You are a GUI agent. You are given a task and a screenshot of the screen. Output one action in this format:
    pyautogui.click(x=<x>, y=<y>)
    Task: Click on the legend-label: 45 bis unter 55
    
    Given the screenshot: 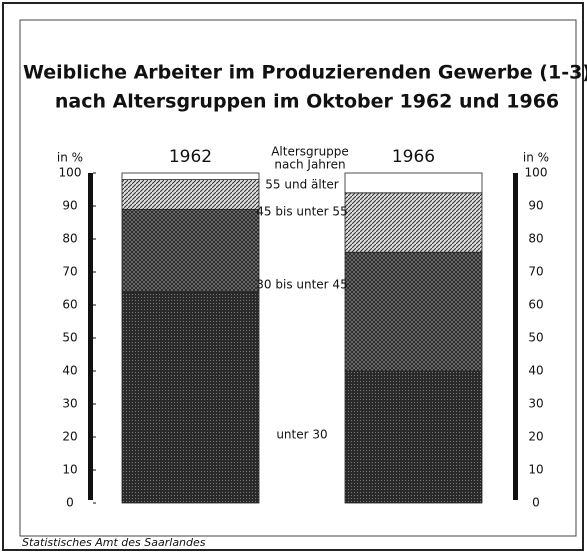 What is the action you would take?
    pyautogui.click(x=301, y=212)
    